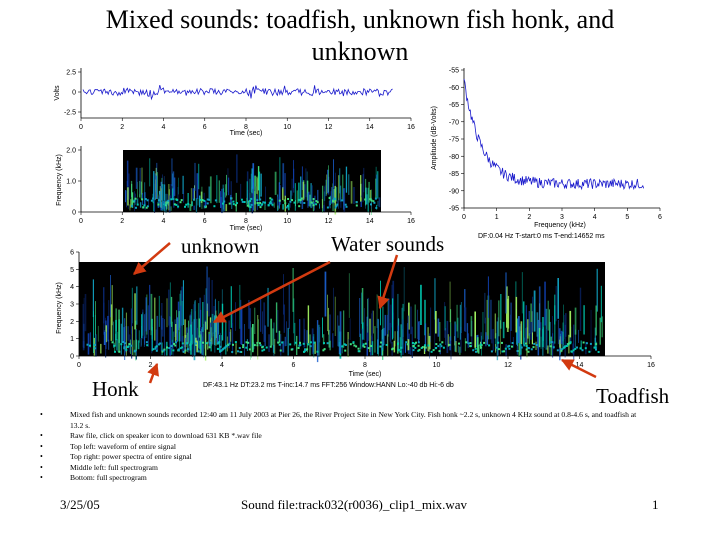 Image resolution: width=720 pixels, height=540 pixels. I want to click on waveform-x-tick-label: 0, so click(81, 127).